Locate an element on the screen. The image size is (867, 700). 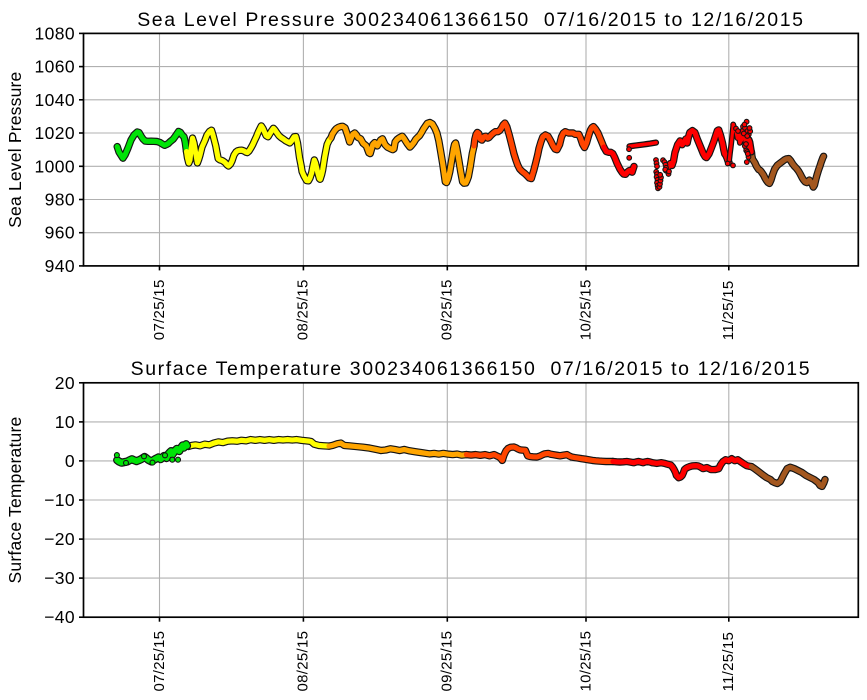
svg-text: 1060 is located at coordinates (54, 67).